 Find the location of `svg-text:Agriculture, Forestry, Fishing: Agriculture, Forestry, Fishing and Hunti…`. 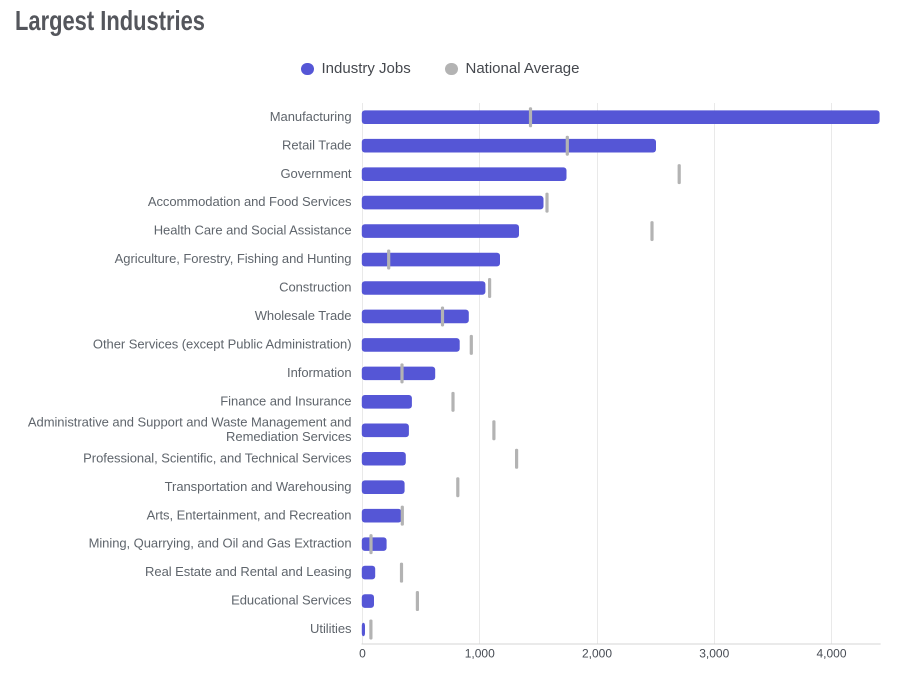

svg-text:Agriculture, Forestry, Fishing: Agriculture, Forestry, Fishing and Hunti… is located at coordinates (233, 258).